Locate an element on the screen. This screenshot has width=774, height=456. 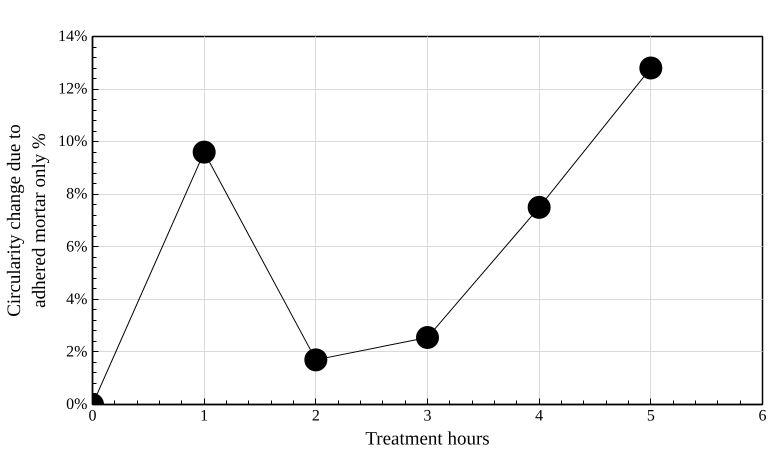
x-tick-label: 0 is located at coordinates (92, 416).